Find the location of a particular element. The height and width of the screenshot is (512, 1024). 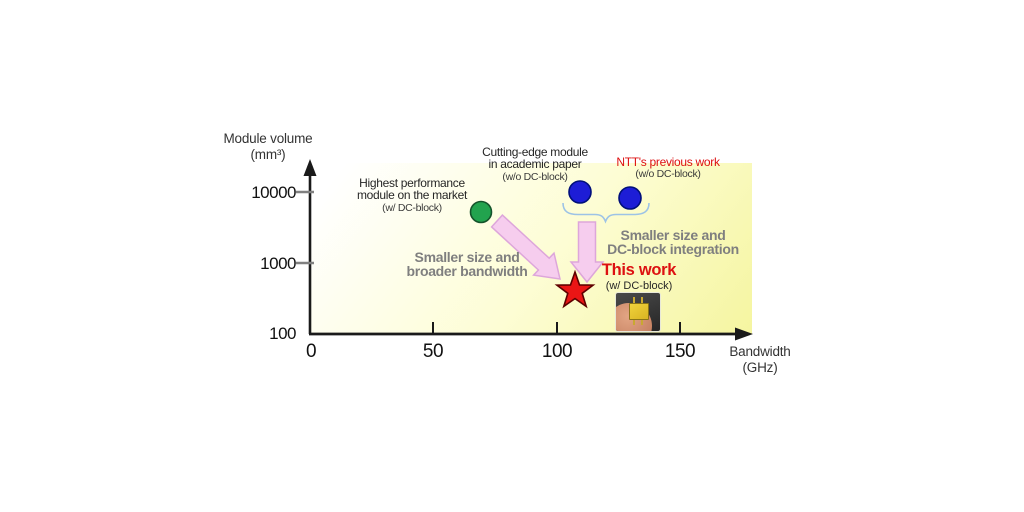

y-axis-title-line2: (mm³) is located at coordinates (268, 155).